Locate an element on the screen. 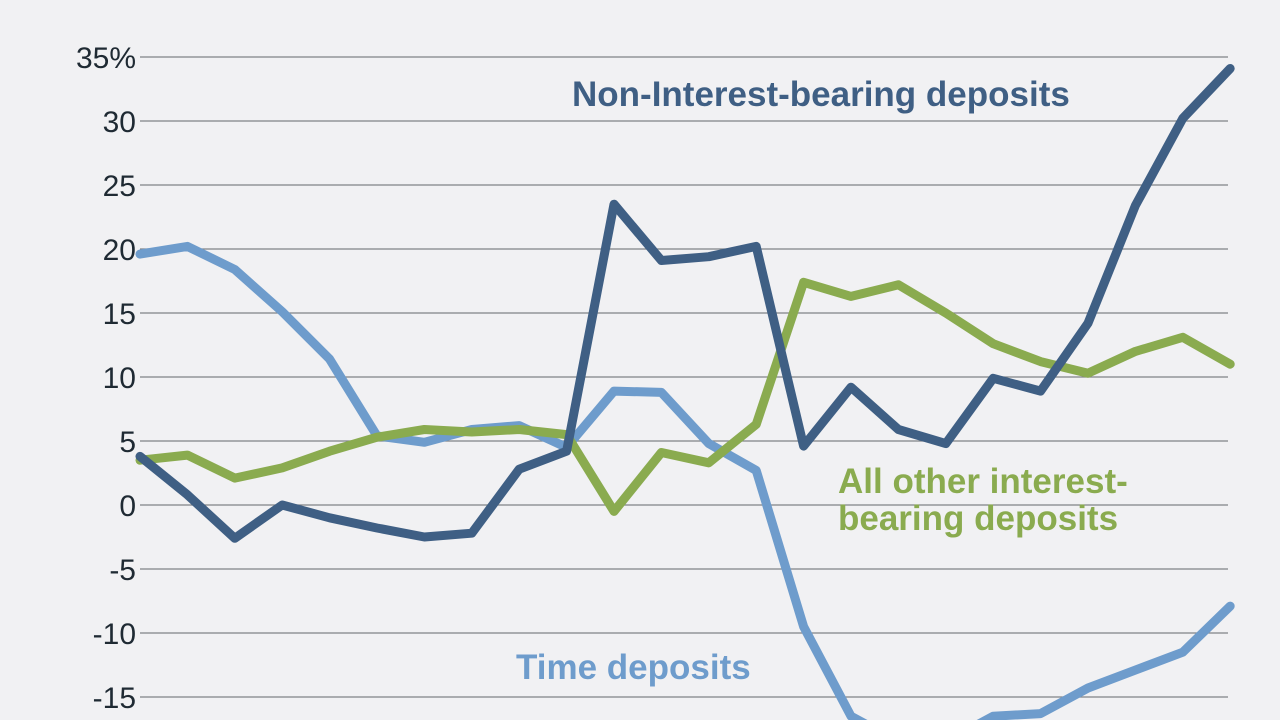 This screenshot has height=720, width=1280. y-tick-label: 25 is located at coordinates (119, 186).